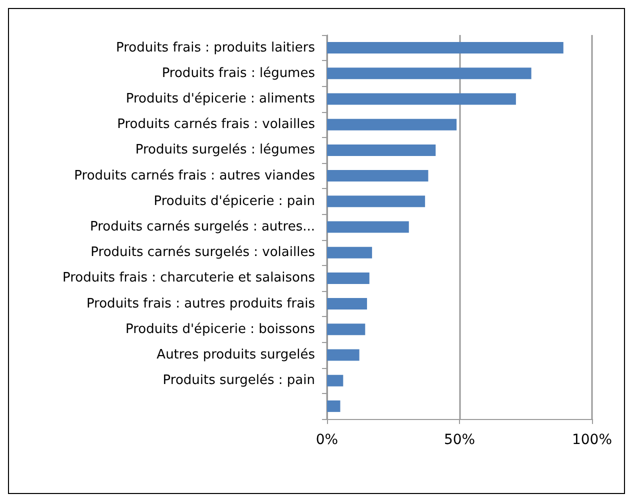 This screenshot has height=504, width=635. I want to click on y-tick-label: Produits carnés frais : volailles, so click(216, 124).